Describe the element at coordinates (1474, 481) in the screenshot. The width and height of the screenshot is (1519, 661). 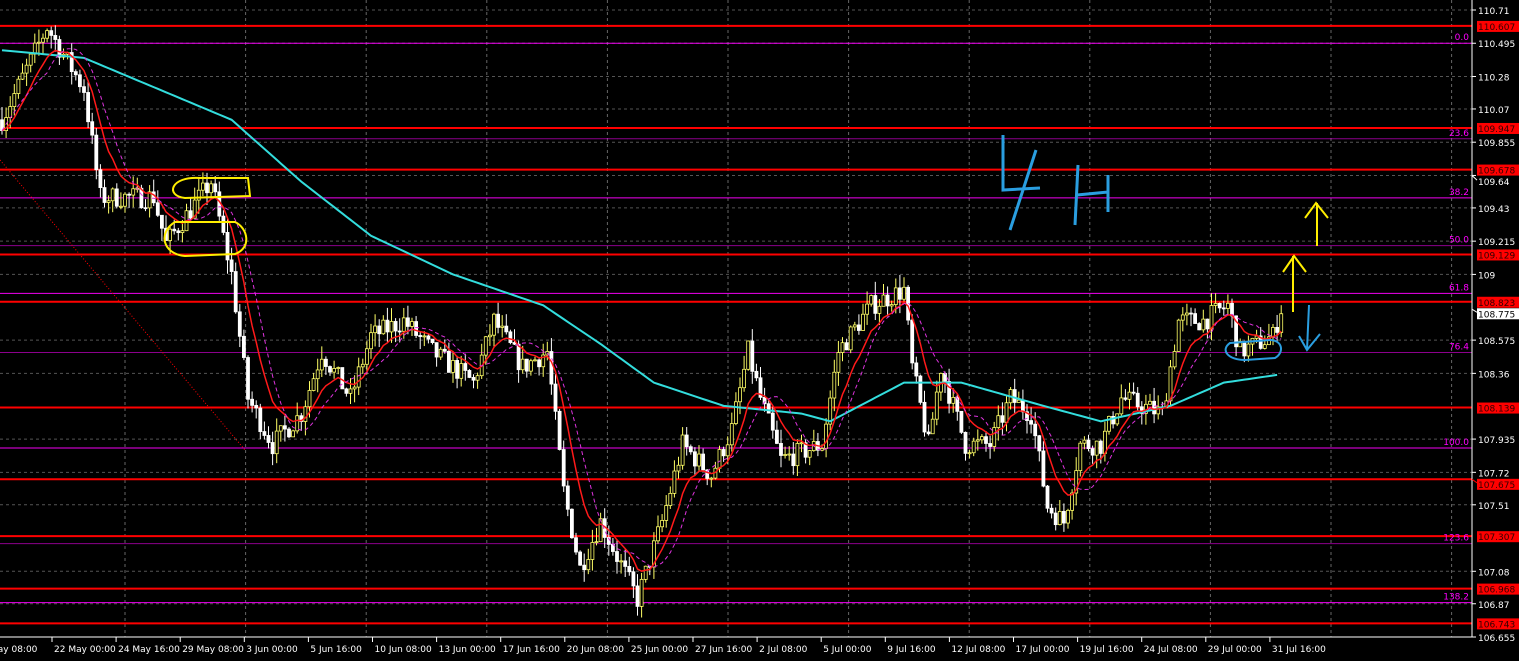
I see `price-label-connector` at that location.